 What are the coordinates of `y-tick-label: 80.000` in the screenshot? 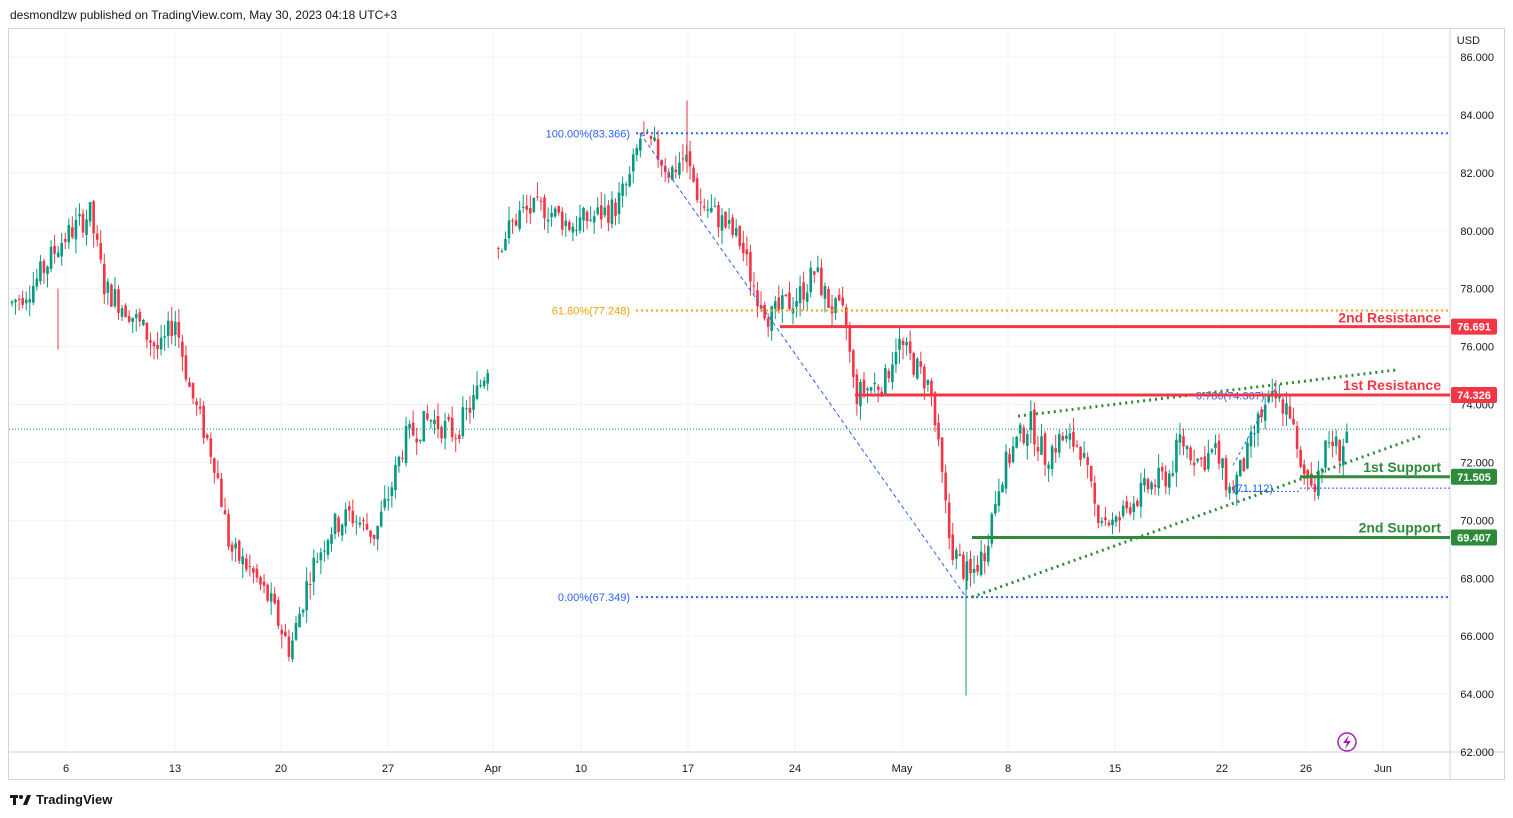 It's located at (1477, 232).